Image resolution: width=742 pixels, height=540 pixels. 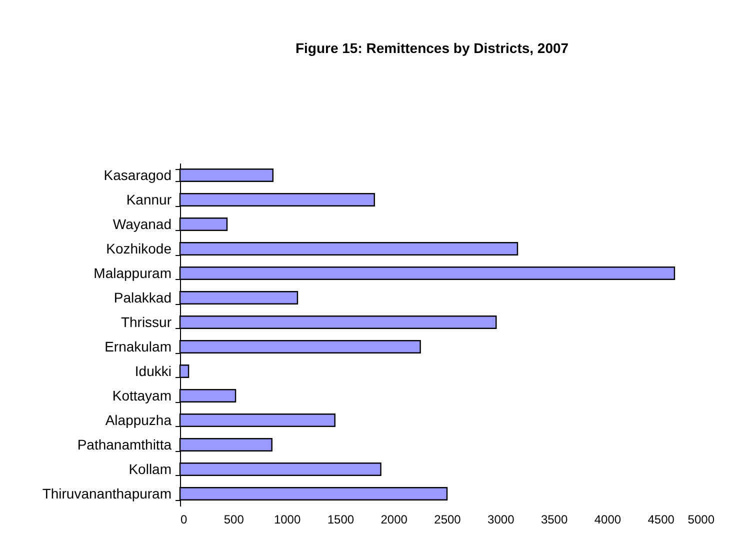 What do you see at coordinates (146, 322) in the screenshot?
I see `y-tick-label: Thrissur` at bounding box center [146, 322].